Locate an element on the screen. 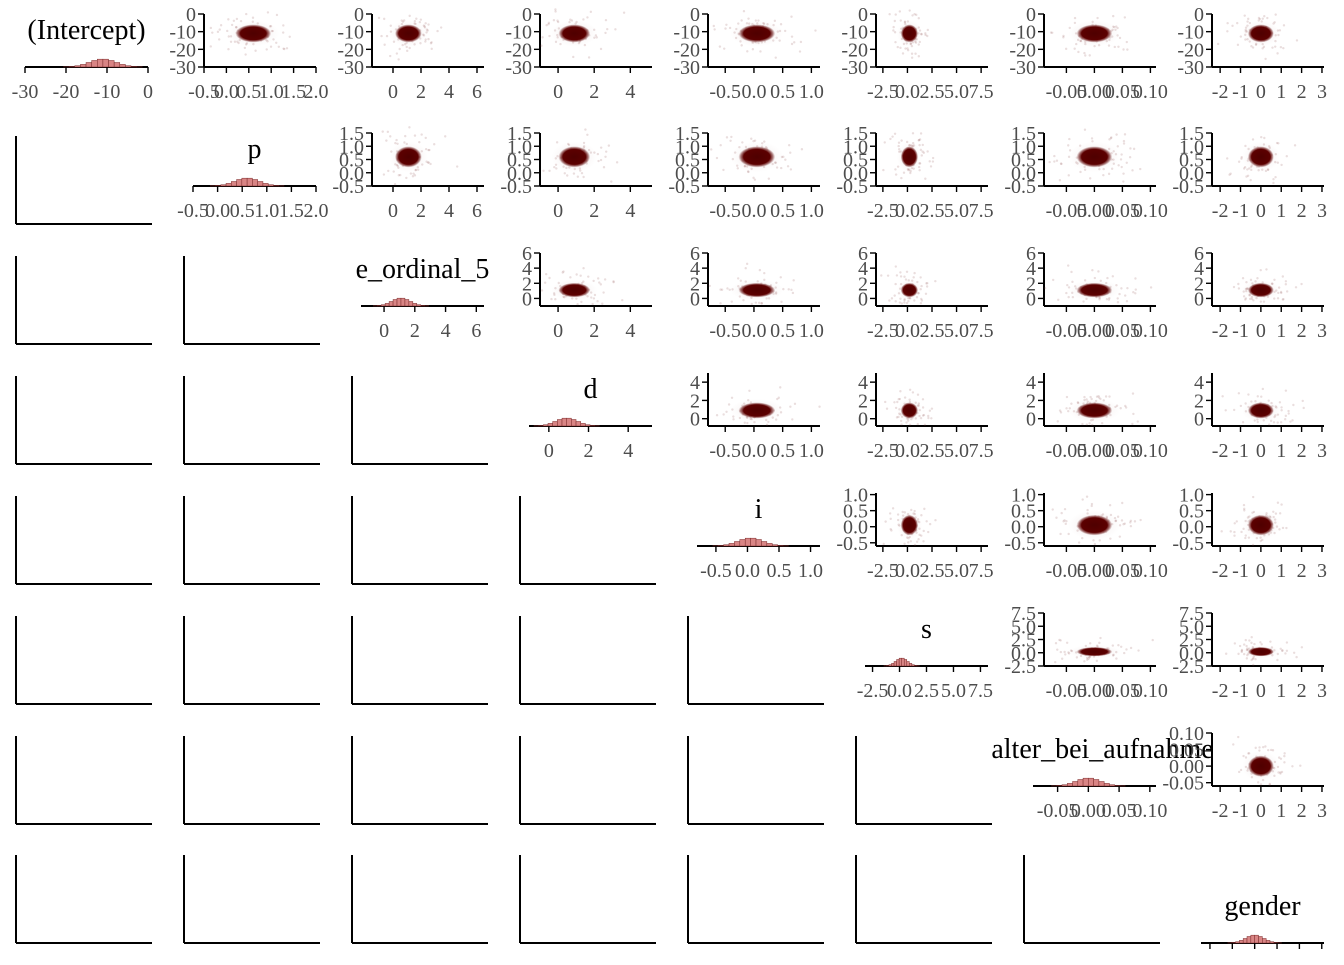 This screenshot has width=1344, height=965. y-tick-label: -30 is located at coordinates (350, 68).